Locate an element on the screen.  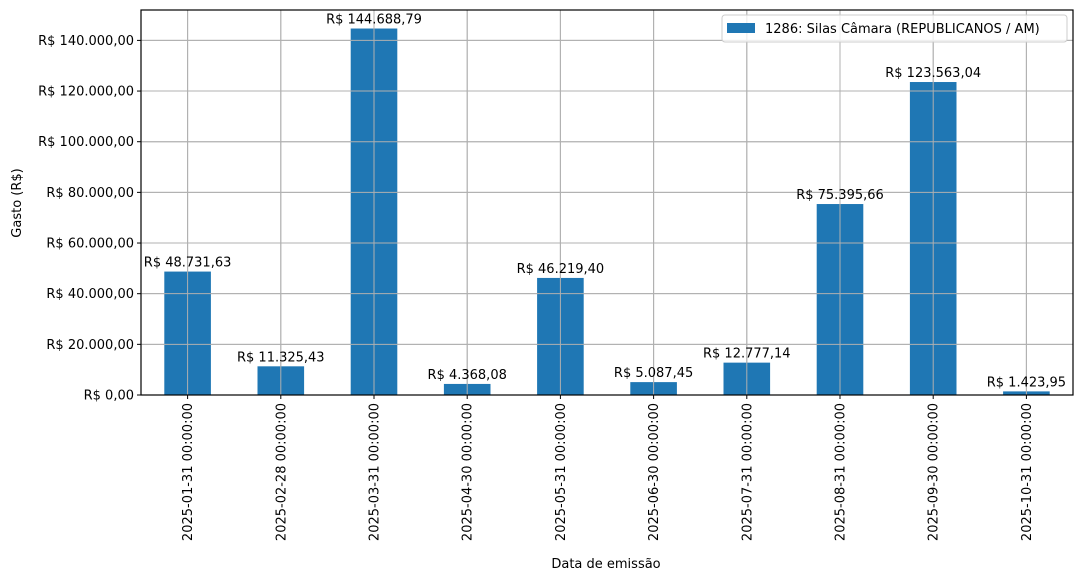
bar-value-label: R$ 4.368,08 is located at coordinates (467, 375).